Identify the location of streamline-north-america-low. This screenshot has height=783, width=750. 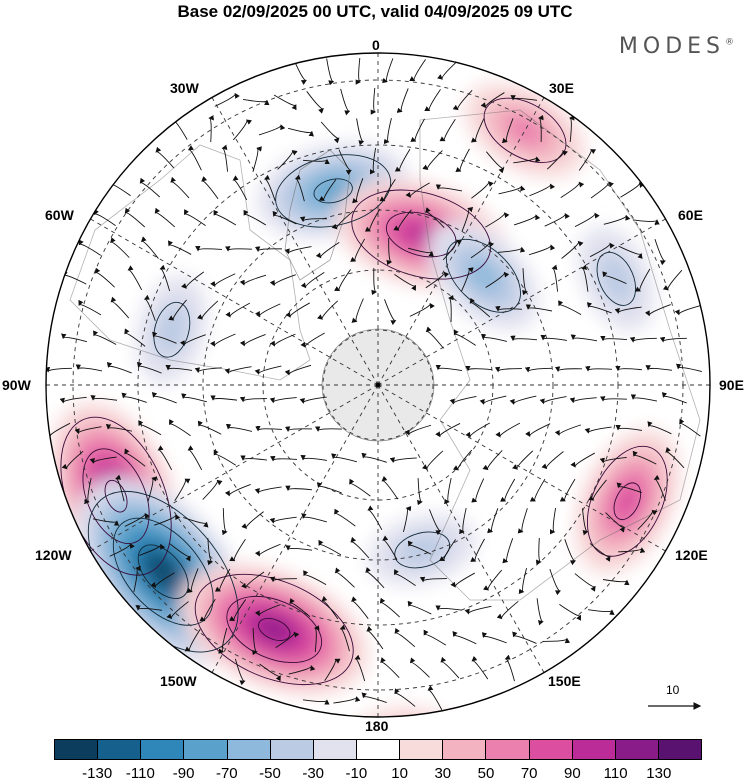
(172, 329).